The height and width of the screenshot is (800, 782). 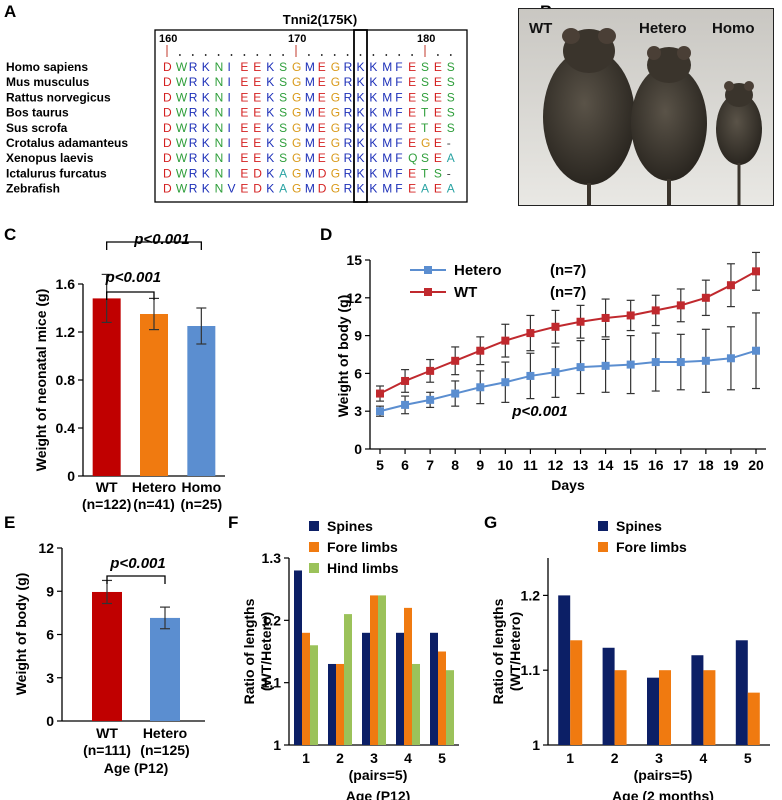 I want to click on y-axis-label: Weight of neonatal mice (g), so click(x=41, y=380).